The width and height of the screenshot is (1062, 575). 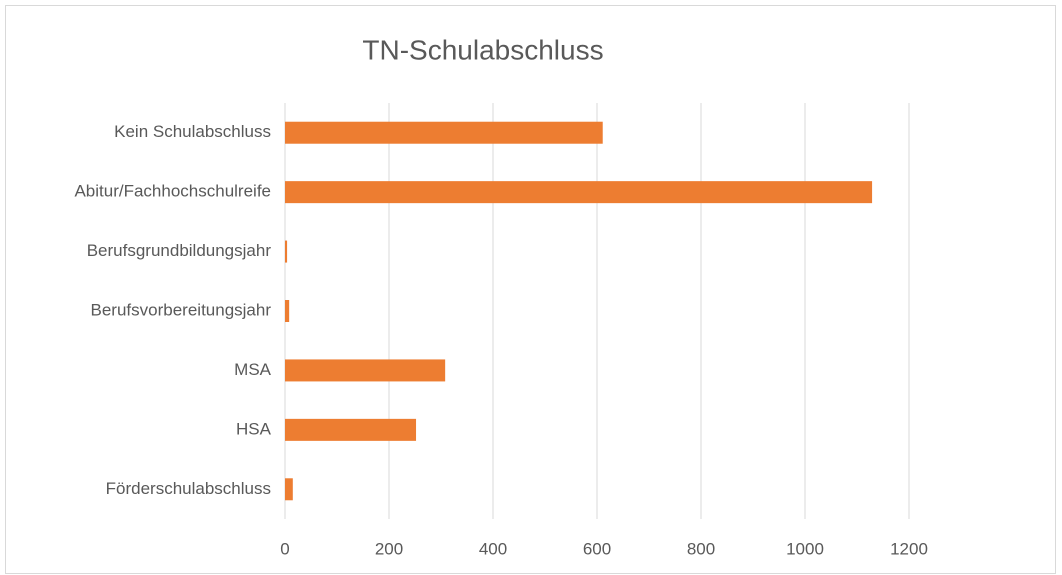 What do you see at coordinates (284, 548) in the screenshot?
I see `x-tick-label: 0` at bounding box center [284, 548].